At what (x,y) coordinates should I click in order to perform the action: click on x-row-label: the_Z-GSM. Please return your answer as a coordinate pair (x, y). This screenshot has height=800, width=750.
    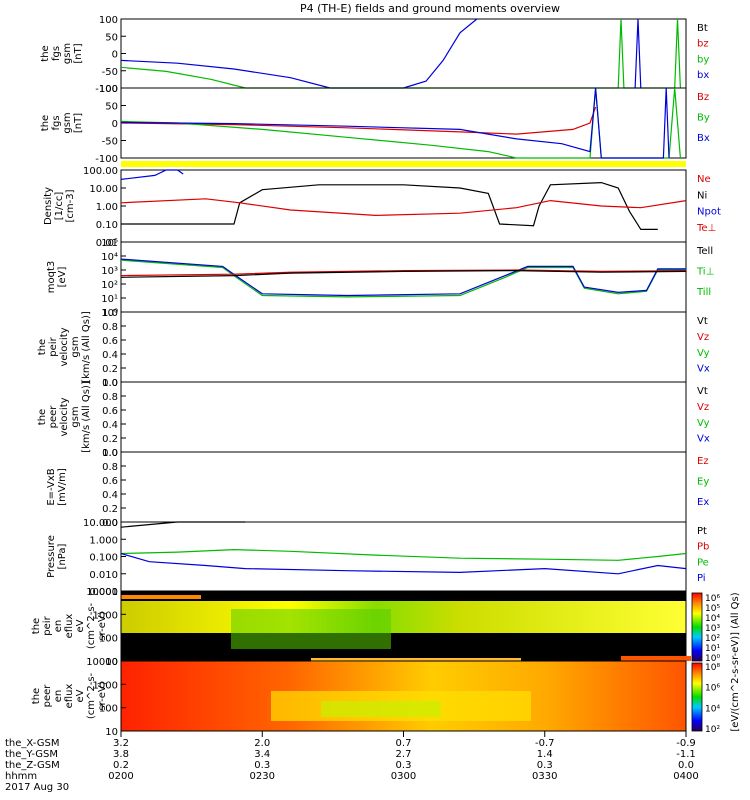
    Looking at the image, I should click on (32, 765).